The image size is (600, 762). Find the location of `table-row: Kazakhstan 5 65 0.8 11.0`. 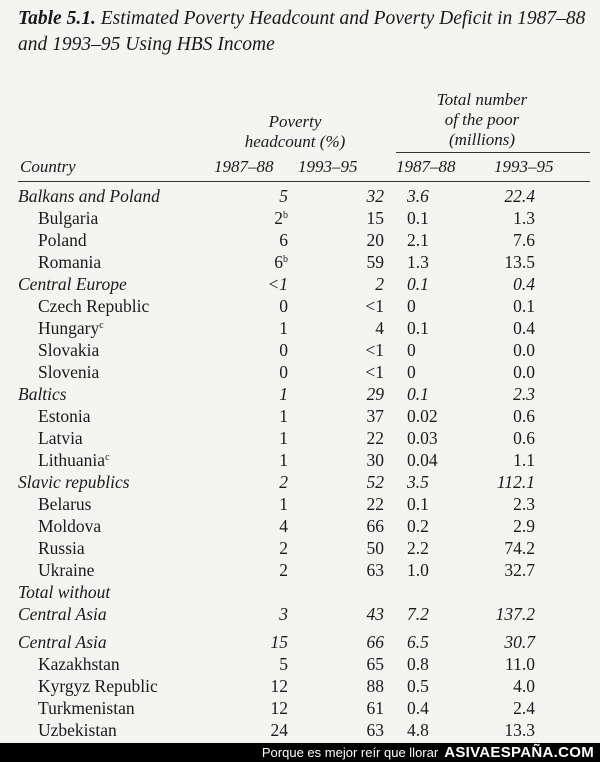

table-row: Kazakhstan 5 65 0.8 11.0 is located at coordinates (276, 664).